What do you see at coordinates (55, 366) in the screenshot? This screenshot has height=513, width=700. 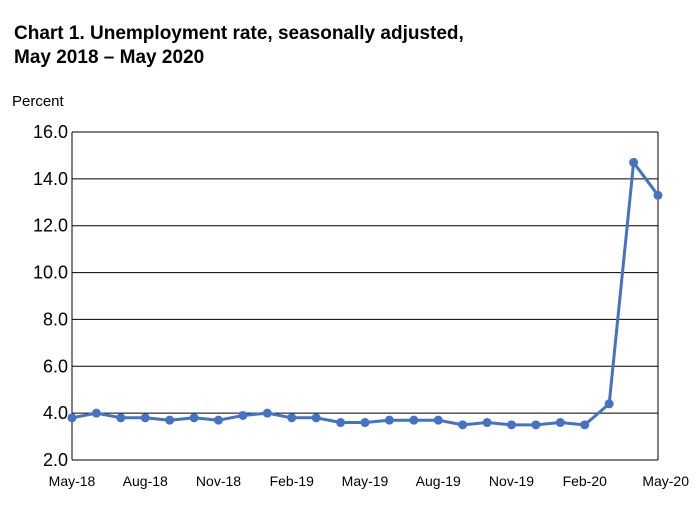 I see `y-tick-label: 6.0` at bounding box center [55, 366].